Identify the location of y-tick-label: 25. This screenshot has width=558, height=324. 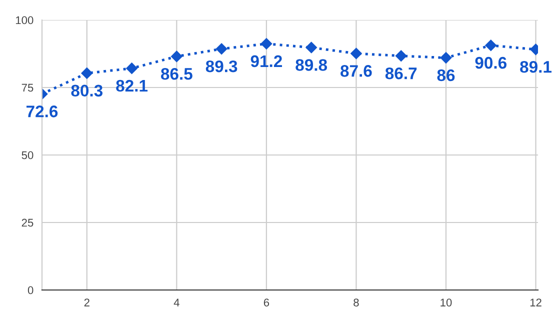
(28, 222).